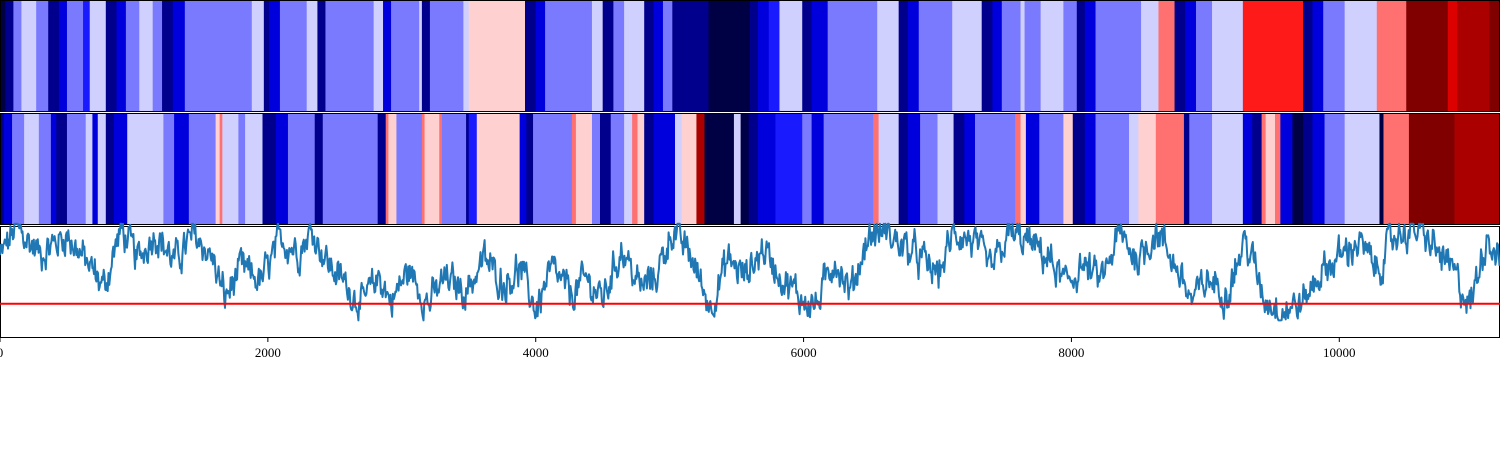 The height and width of the screenshot is (450, 1500). Describe the element at coordinates (1071, 352) in the screenshot. I see `x-tick-label: 8000` at that location.